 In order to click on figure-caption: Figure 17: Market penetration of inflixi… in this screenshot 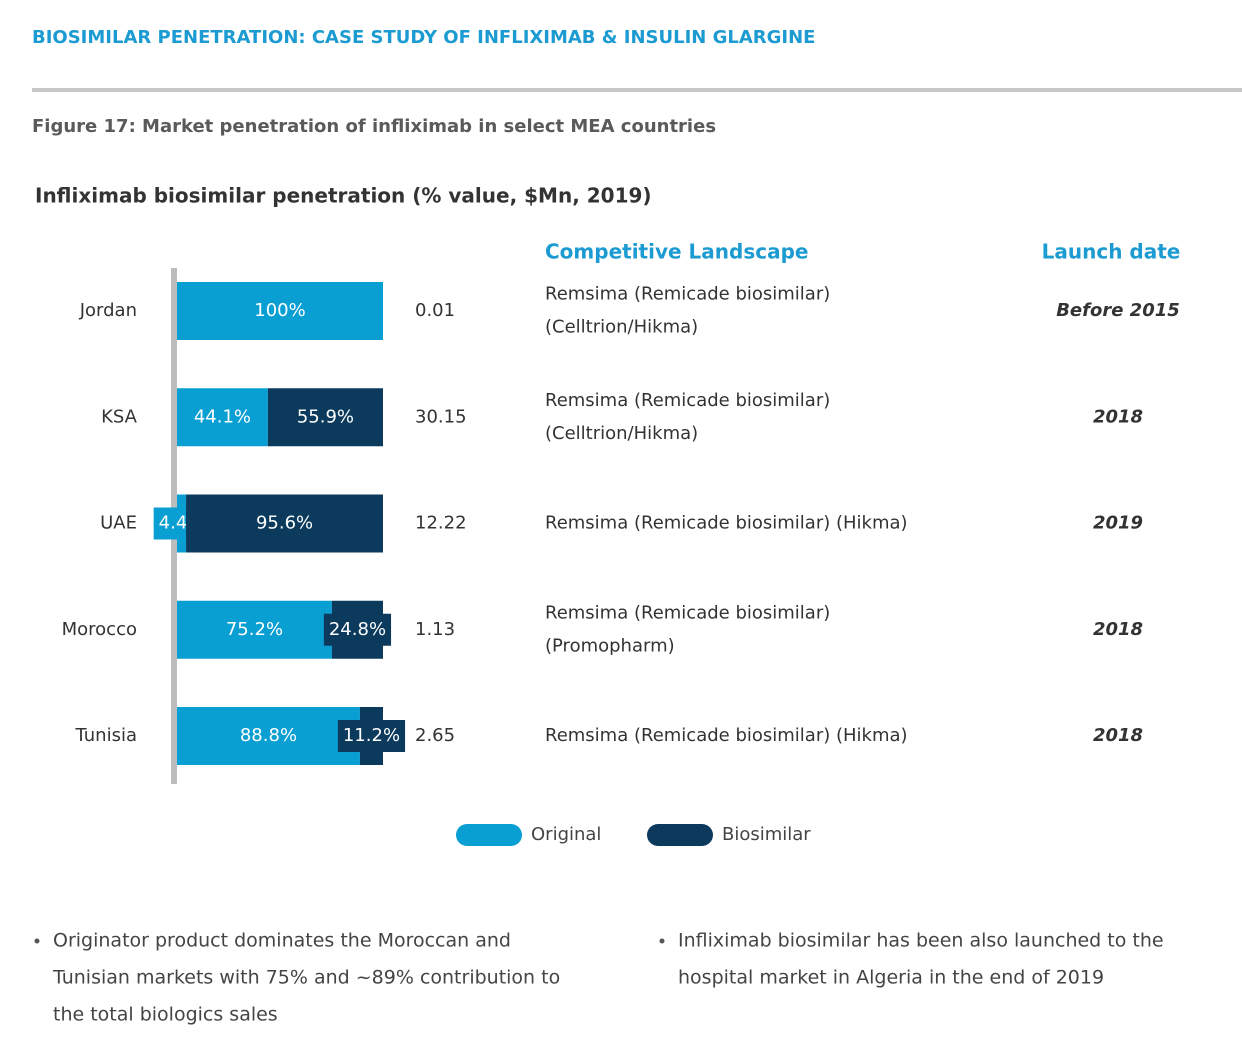, I will do `click(374, 126)`.